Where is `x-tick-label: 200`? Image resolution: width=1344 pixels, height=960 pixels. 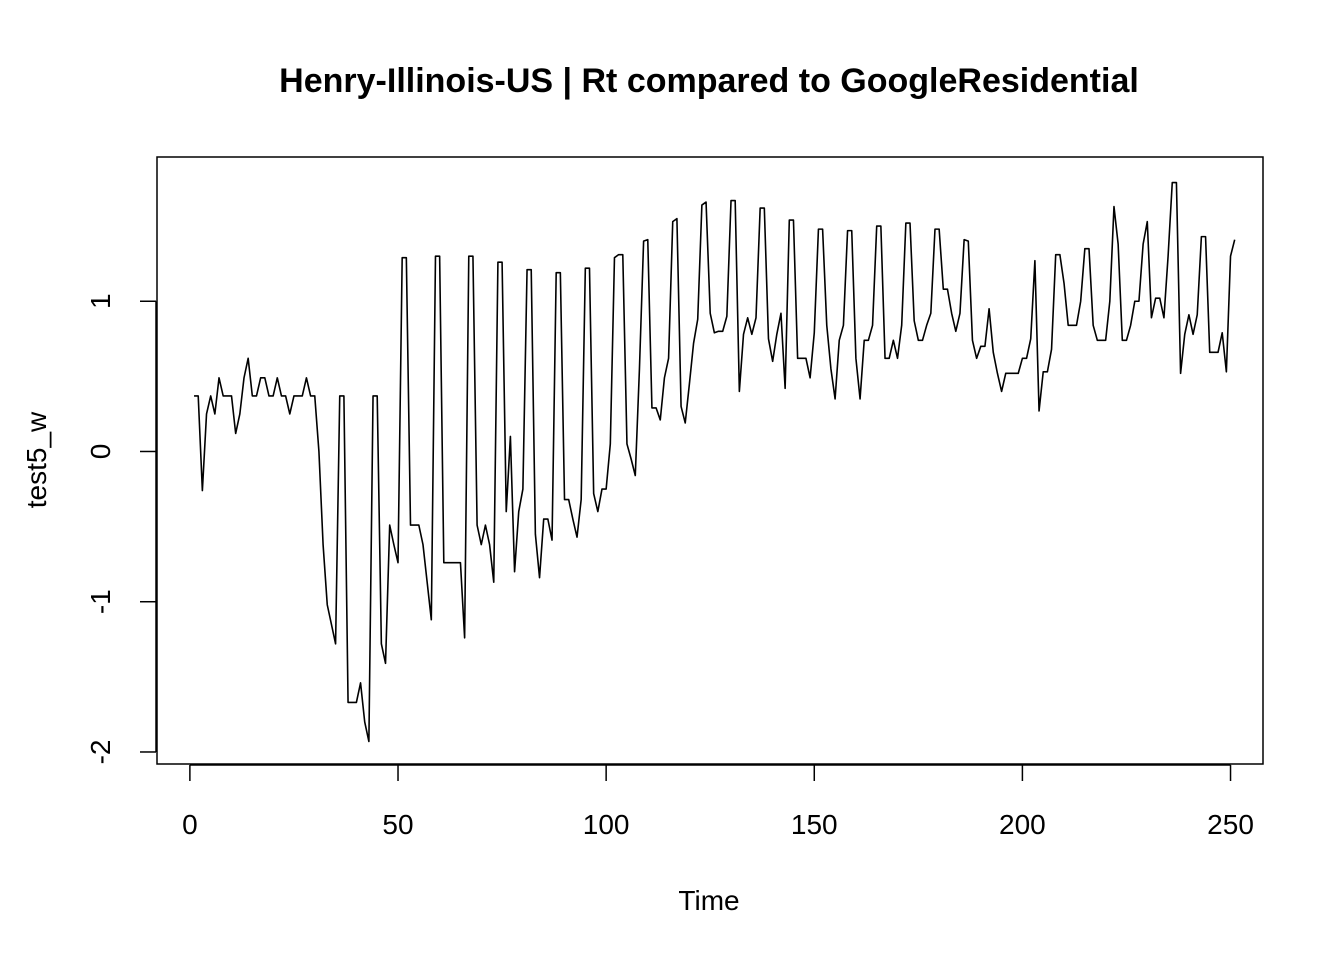 x-tick-label: 200 is located at coordinates (1022, 824).